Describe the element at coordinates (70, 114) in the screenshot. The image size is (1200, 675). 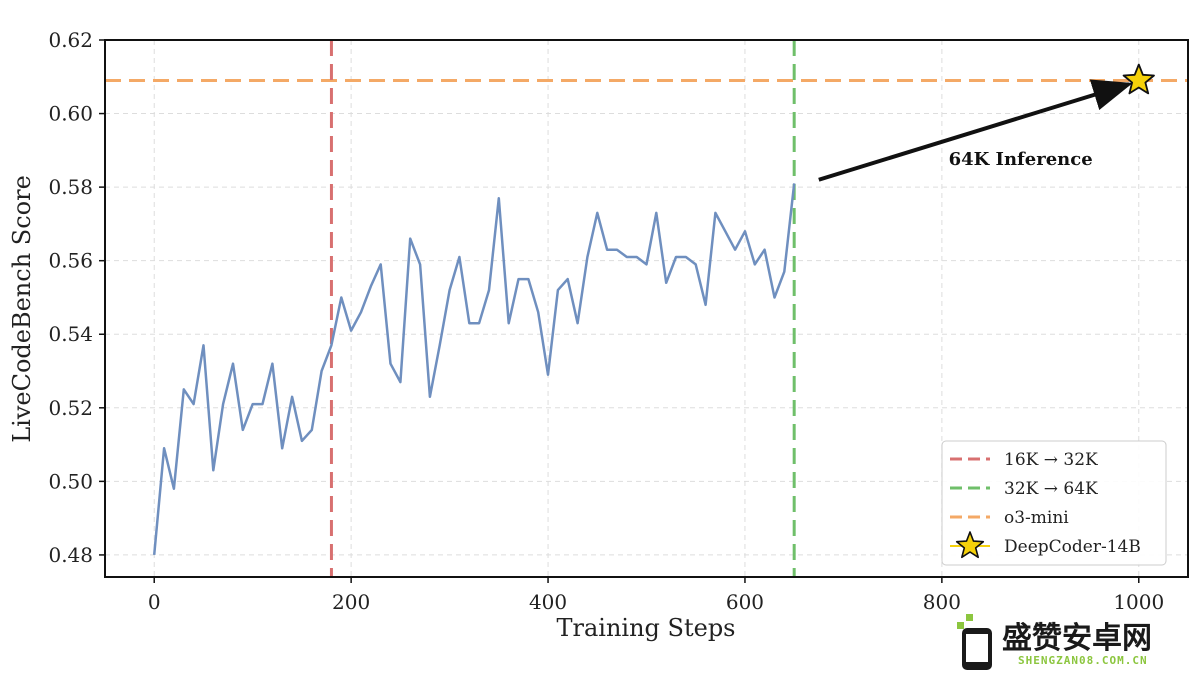
I see `y-tick-label: 0.60` at that location.